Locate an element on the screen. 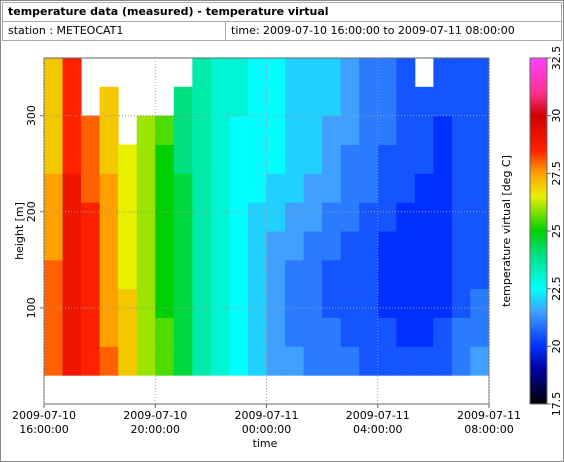  x-tick-label: 2009-07-11 04:00:00 is located at coordinates (378, 422).